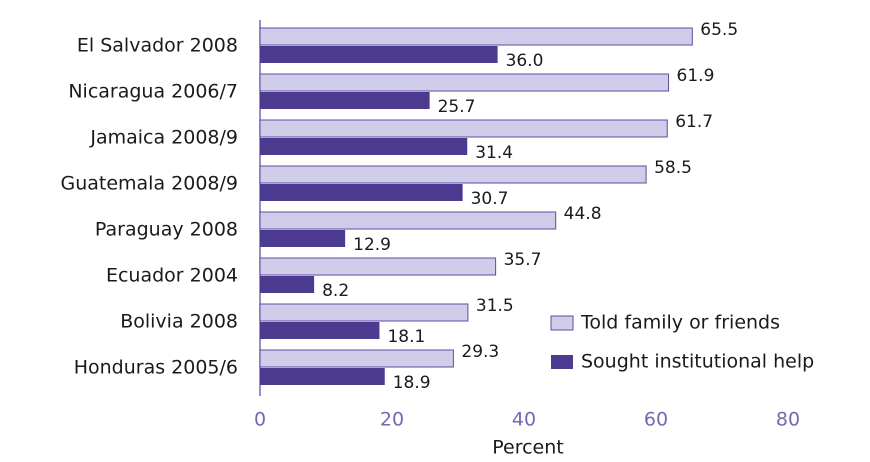  What do you see at coordinates (260, 420) in the screenshot?
I see `x-tick-label: 0` at bounding box center [260, 420].